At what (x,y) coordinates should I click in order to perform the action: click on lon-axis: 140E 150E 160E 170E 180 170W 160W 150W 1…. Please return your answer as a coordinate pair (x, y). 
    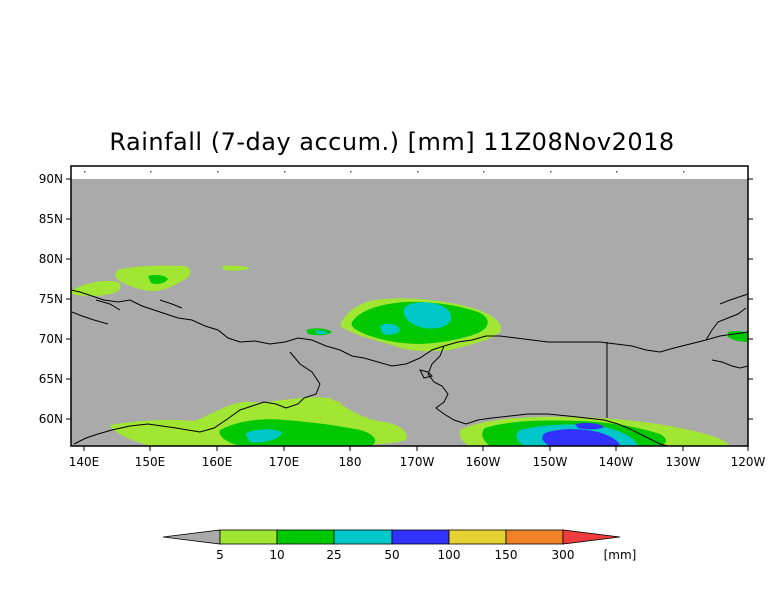
    Looking at the image, I should click on (417, 457).